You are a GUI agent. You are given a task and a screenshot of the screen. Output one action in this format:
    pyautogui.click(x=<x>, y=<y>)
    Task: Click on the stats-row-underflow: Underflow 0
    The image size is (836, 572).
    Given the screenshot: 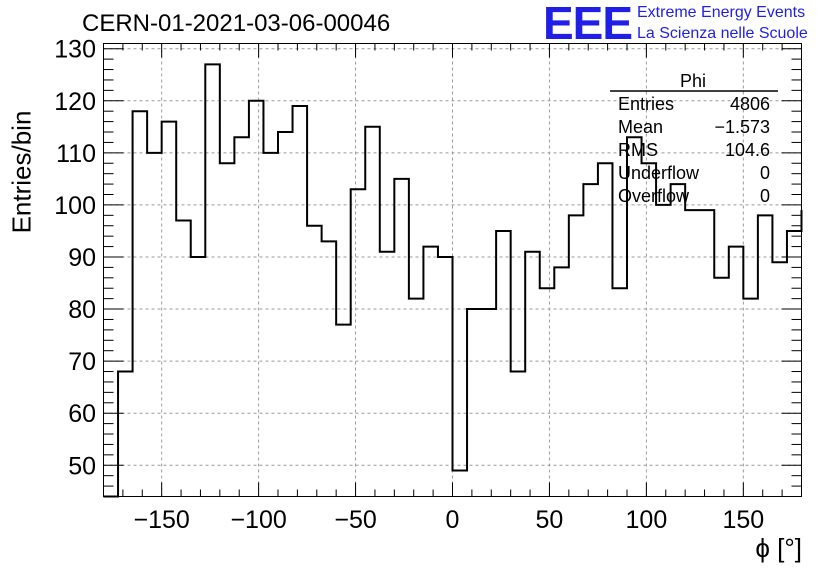 What is the action you would take?
    pyautogui.click(x=694, y=173)
    